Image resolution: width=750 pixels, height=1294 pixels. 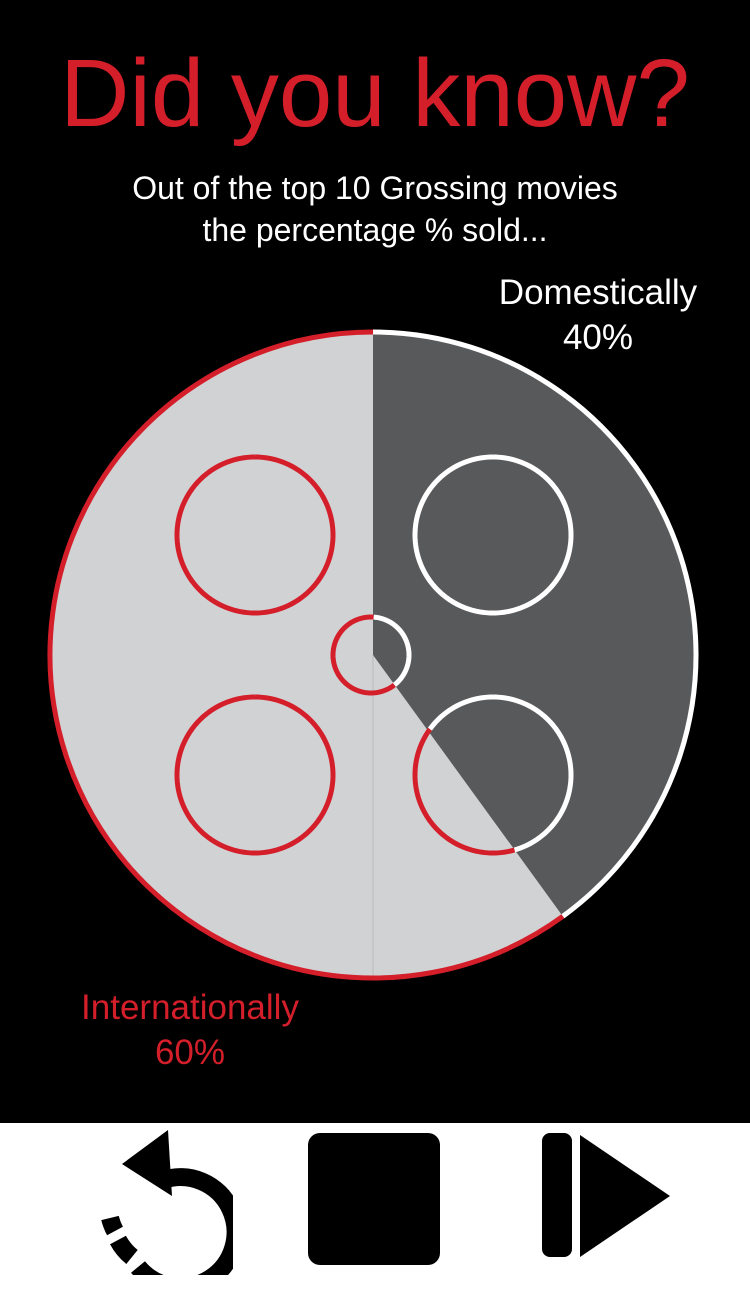 I want to click on subtitle-line-1: Out of the top 10 Grossing movies, so click(x=375, y=188).